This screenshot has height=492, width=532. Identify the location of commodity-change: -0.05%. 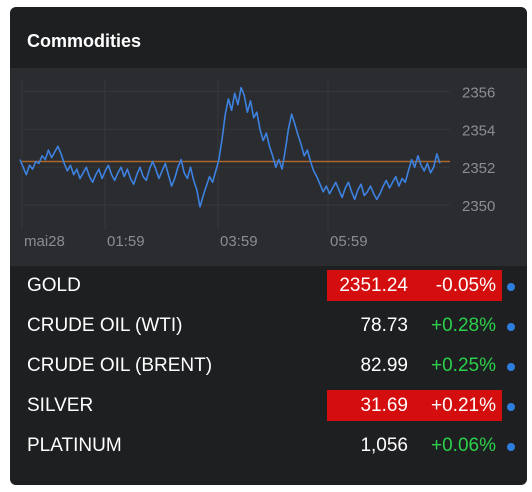
(465, 285).